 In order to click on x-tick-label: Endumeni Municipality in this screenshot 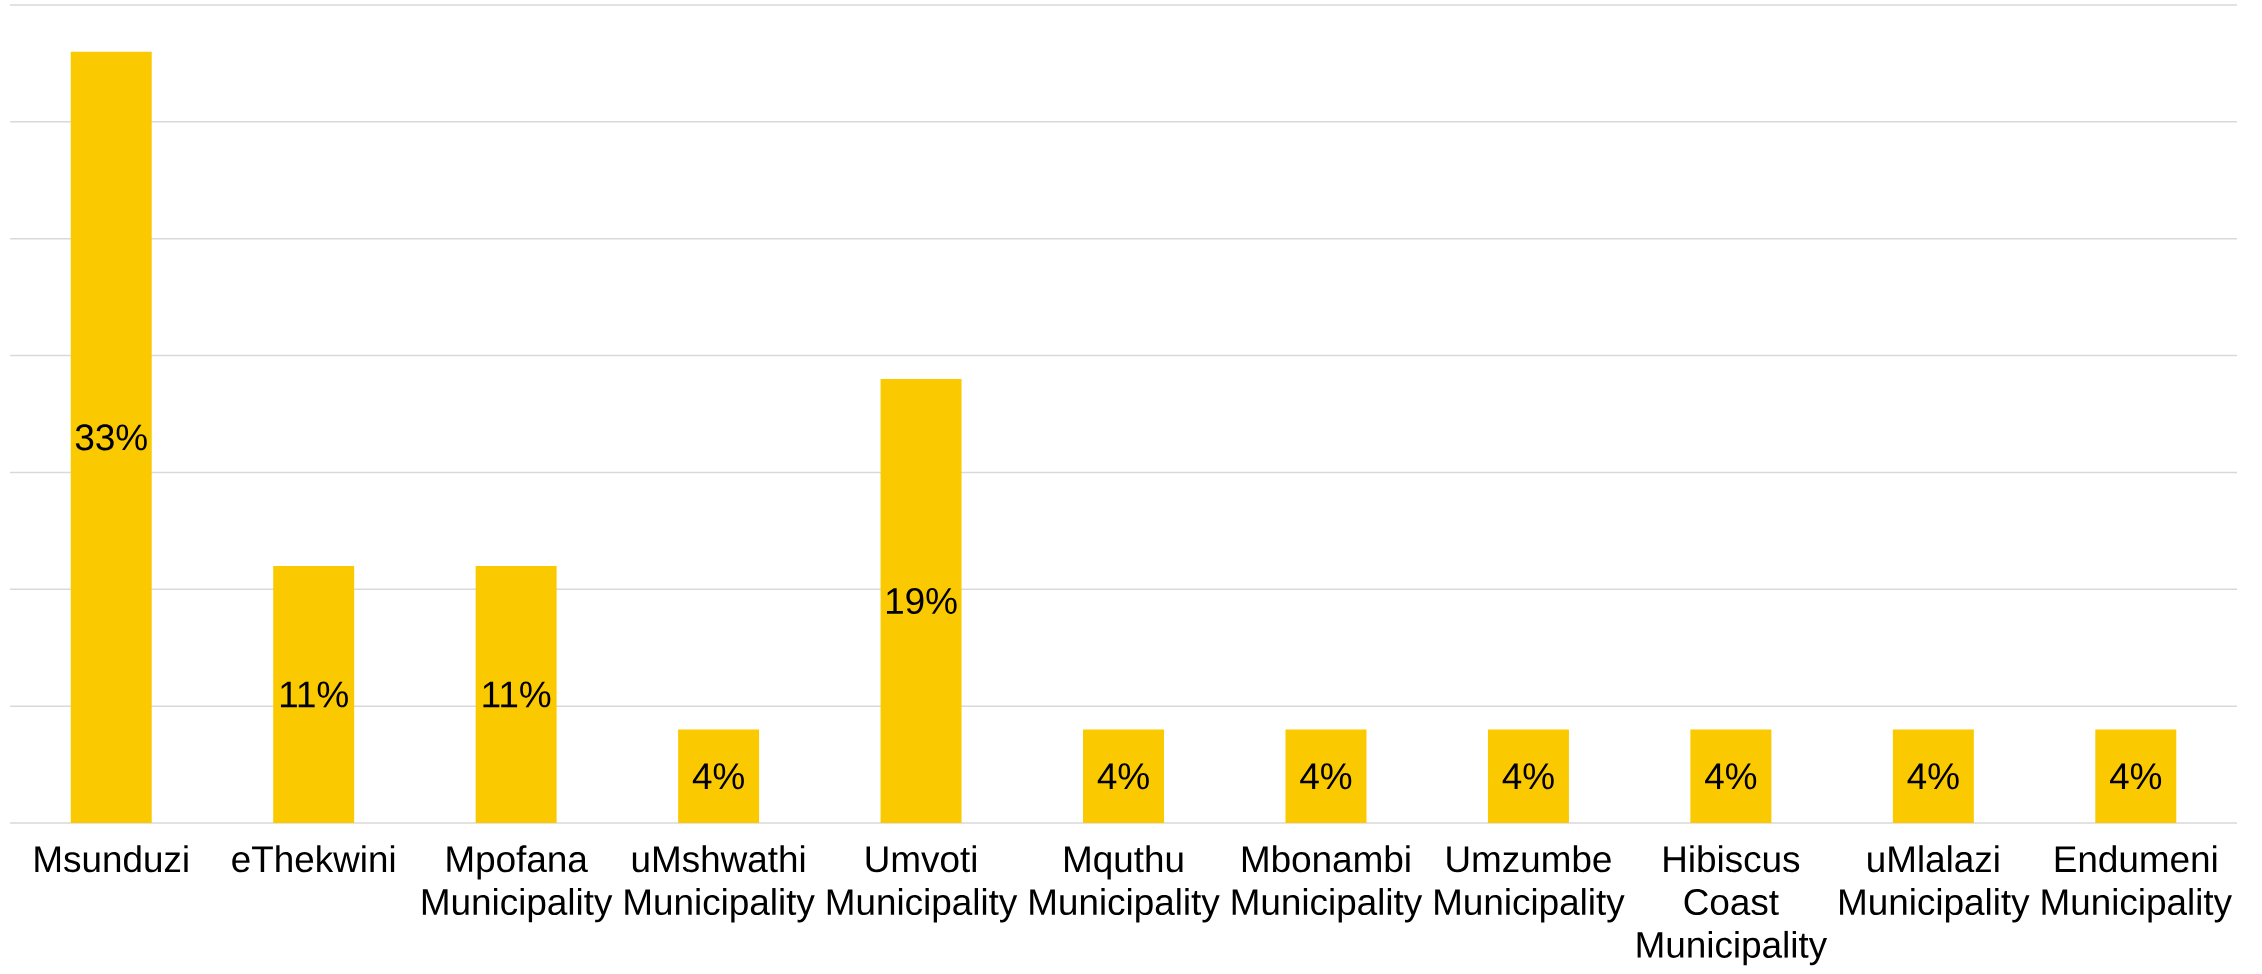, I will do `click(2137, 884)`.